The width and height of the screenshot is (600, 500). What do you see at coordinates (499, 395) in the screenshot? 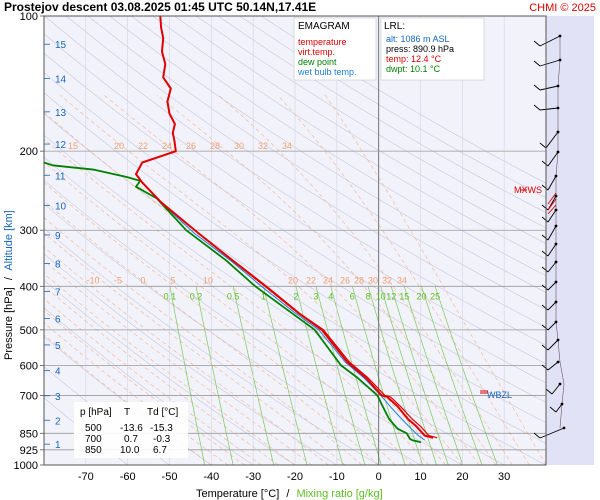
I see `wbzl-label: WBZL` at bounding box center [499, 395].